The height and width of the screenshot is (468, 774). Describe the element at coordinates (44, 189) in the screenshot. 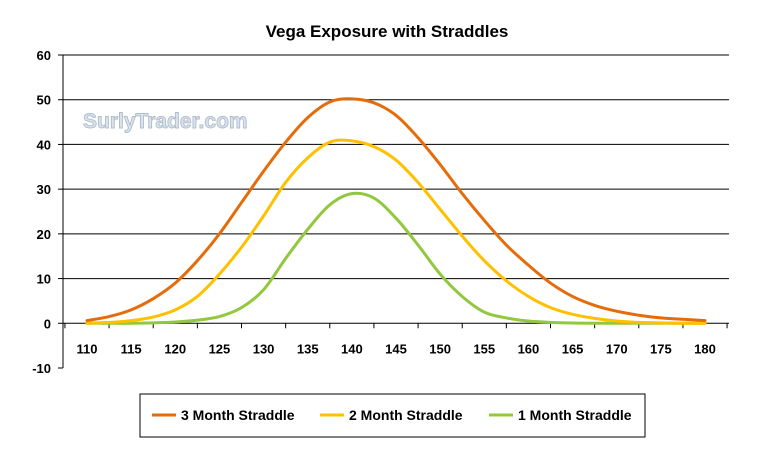

I see `y-tick-label: 30` at that location.